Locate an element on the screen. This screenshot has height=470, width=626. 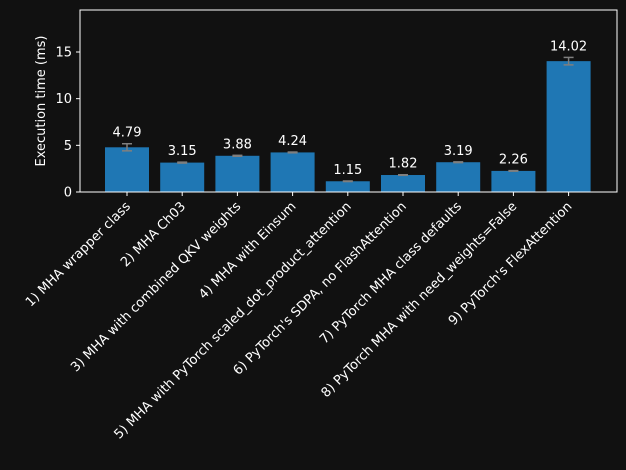
value-label-3: 3.88 is located at coordinates (237, 144).